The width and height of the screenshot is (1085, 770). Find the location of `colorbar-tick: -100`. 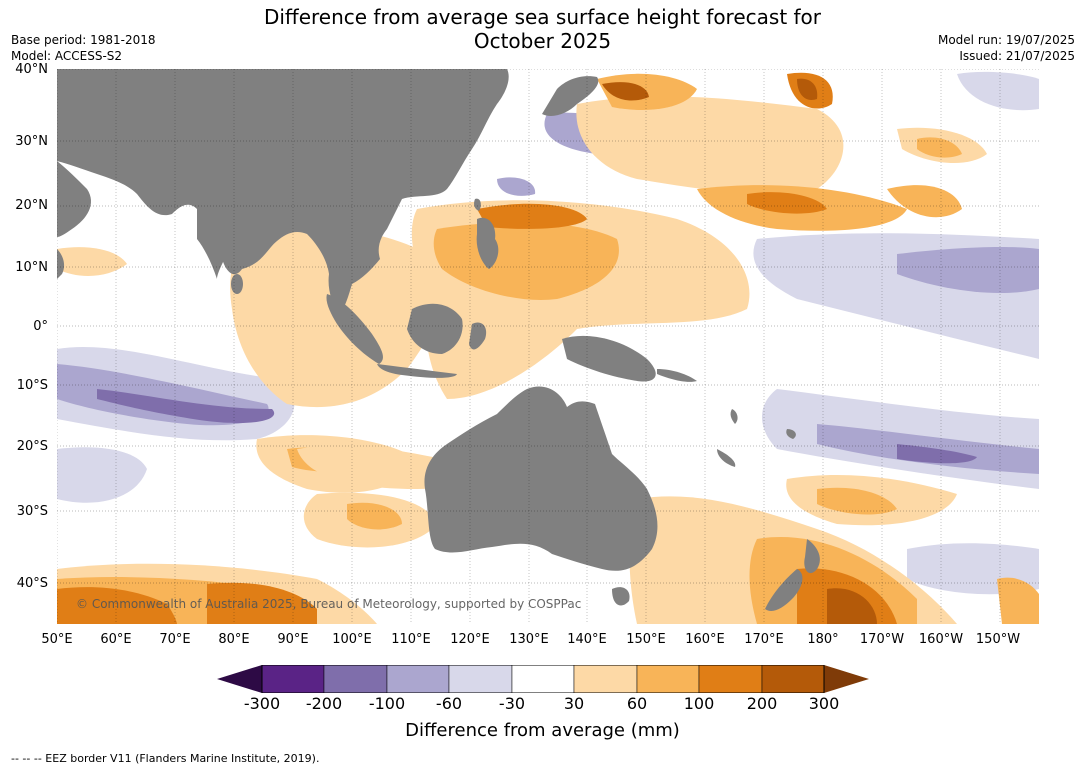

colorbar-tick: -100 is located at coordinates (387, 703).